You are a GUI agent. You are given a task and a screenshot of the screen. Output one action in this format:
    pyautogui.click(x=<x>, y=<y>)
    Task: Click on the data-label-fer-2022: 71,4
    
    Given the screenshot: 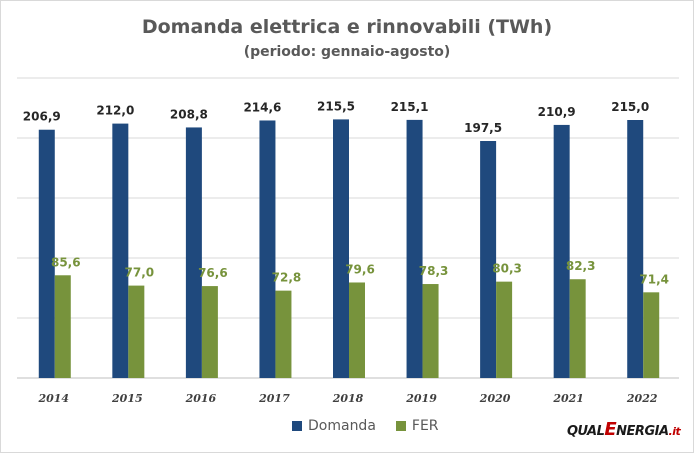 What is the action you would take?
    pyautogui.click(x=654, y=279)
    